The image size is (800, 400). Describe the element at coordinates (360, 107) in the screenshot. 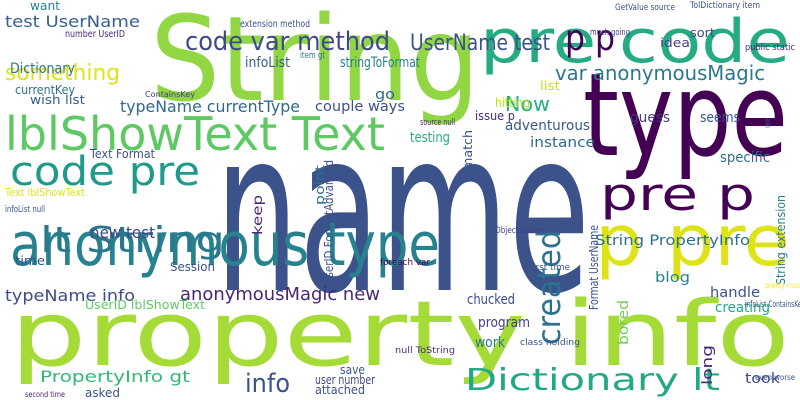

I see `word: couple ways` at that location.